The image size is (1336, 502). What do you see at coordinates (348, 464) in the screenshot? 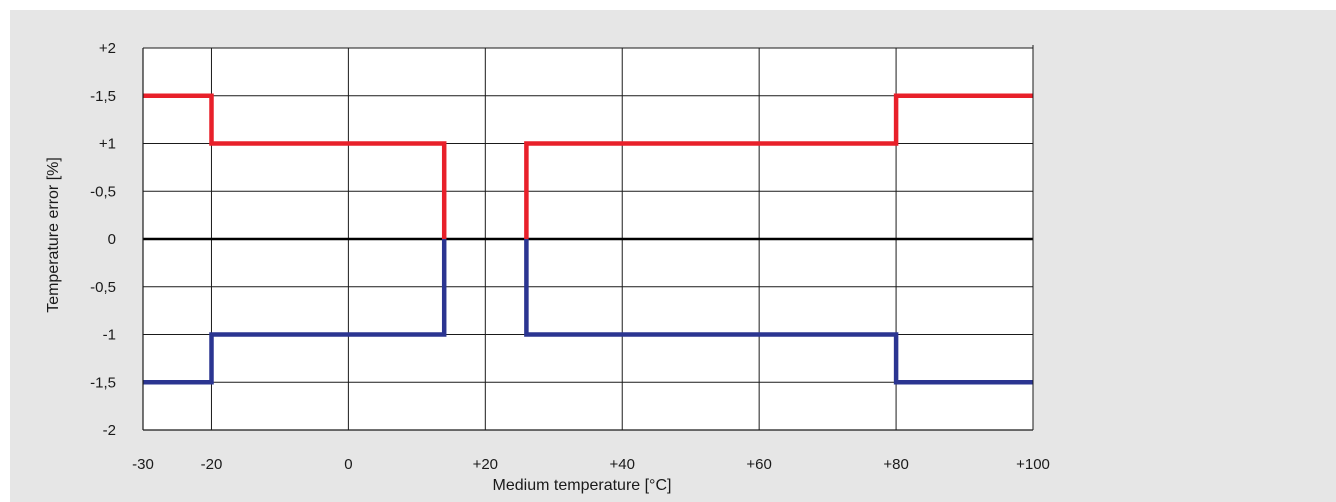
I see `x-tick-label: 0` at bounding box center [348, 464].